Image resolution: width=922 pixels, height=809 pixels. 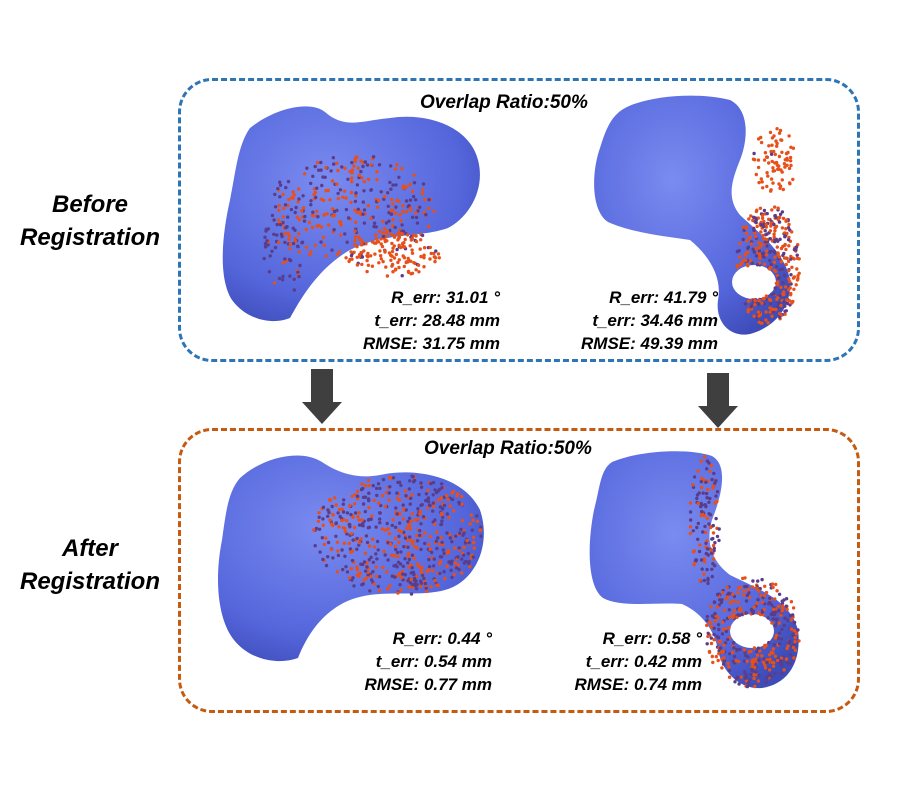 What do you see at coordinates (638, 684) in the screenshot?
I see `rmse-value: RMSE: 0.74 mm` at bounding box center [638, 684].